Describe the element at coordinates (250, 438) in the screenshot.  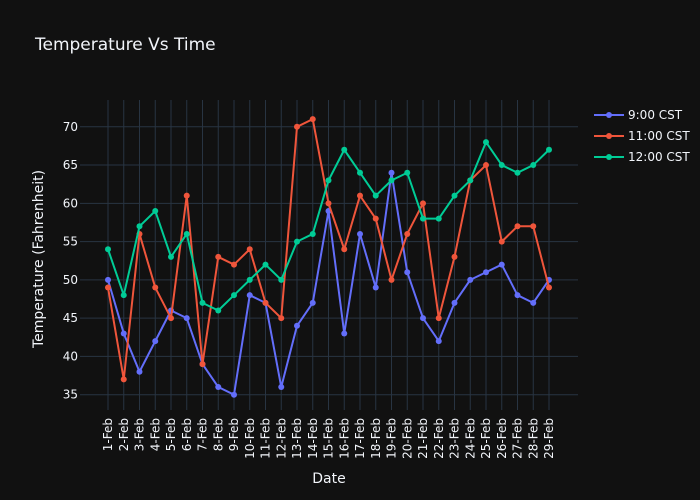
I see `x-tick-label: 10-Feb` at that location.